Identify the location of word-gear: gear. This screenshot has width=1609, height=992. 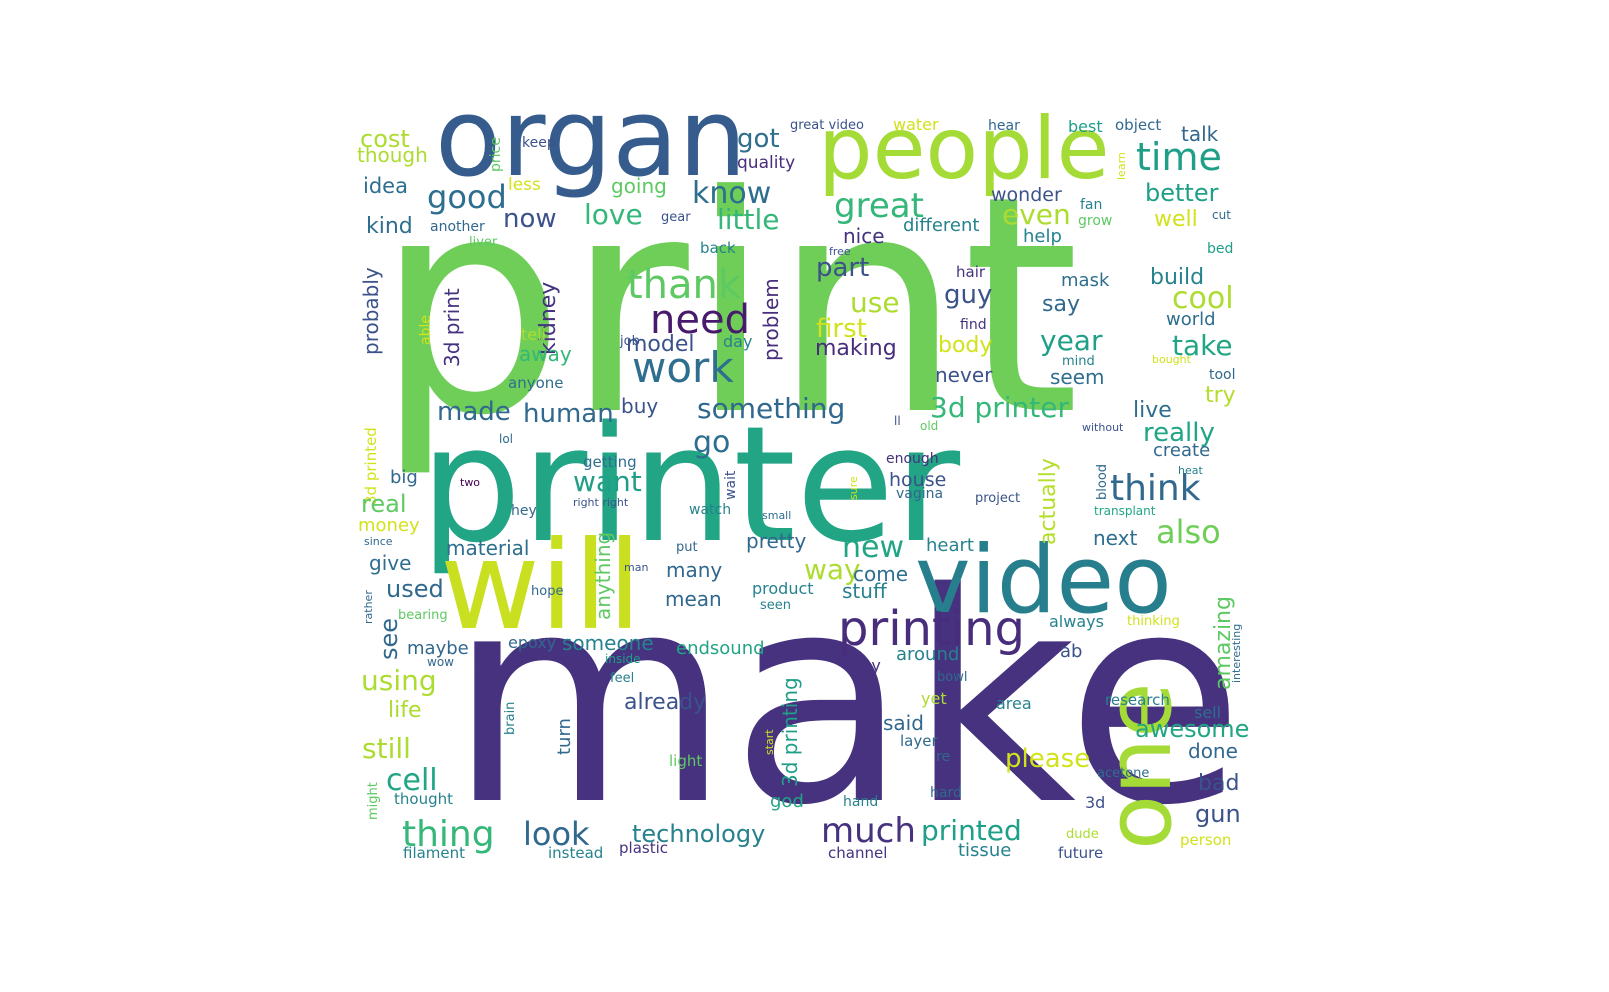
(676, 217).